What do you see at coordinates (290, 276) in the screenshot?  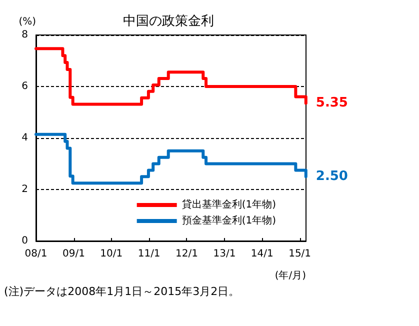 I see `x-axis-title: (年/月)` at bounding box center [290, 276].